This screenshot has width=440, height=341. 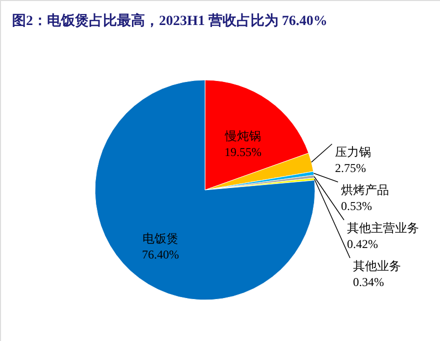 What do you see at coordinates (368, 282) in the screenshot?
I see `data-label: 0.34%` at bounding box center [368, 282].